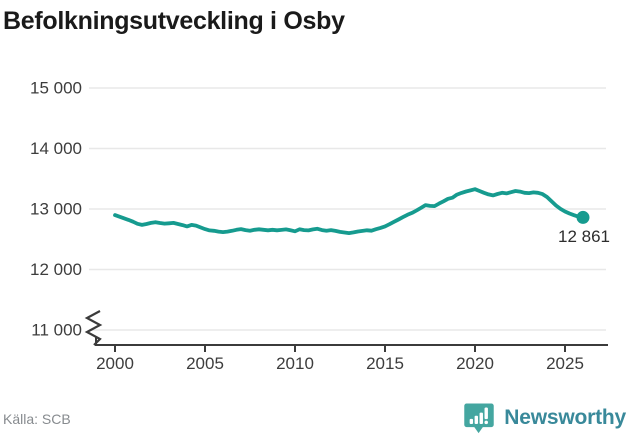  Describe the element at coordinates (56, 148) in the screenshot. I see `y-tick-label: 14 000` at that location.